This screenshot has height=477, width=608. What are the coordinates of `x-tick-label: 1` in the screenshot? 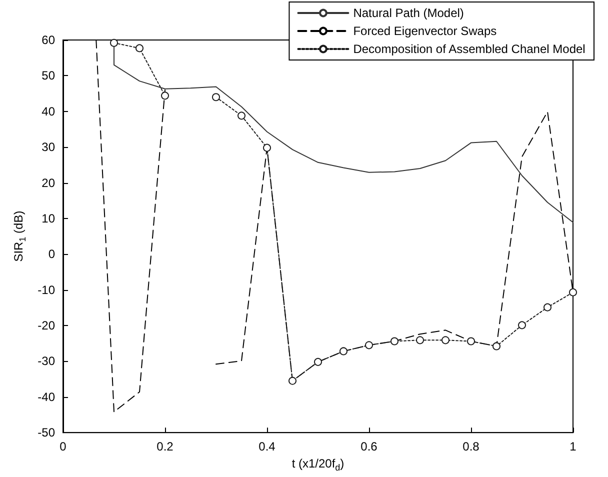 It's located at (573, 447).